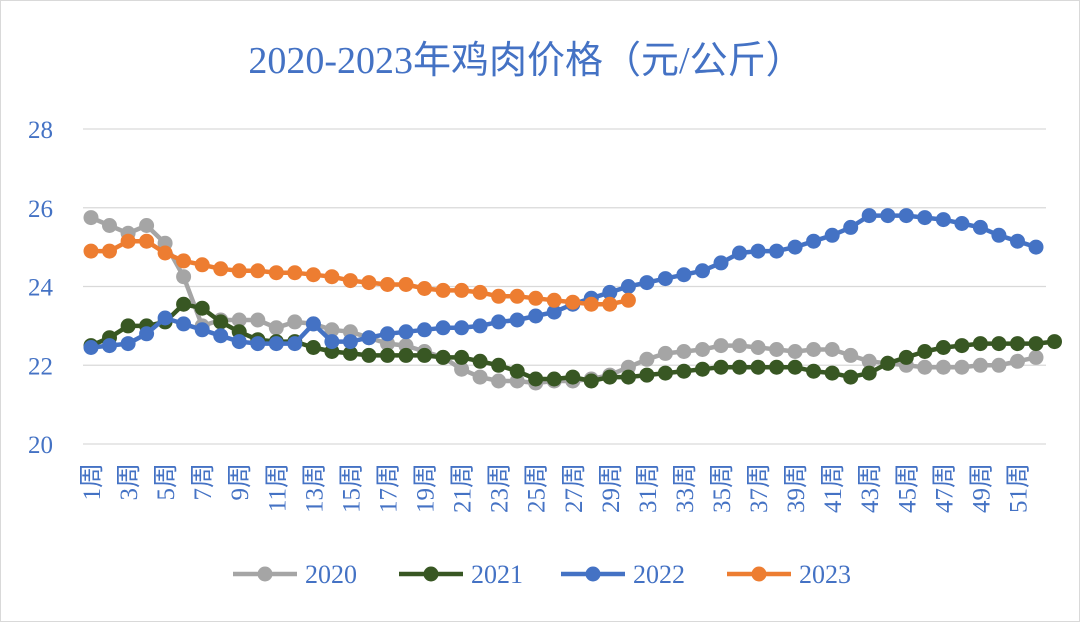  Describe the element at coordinates (870, 488) in the screenshot. I see `x-tick-label-week-43: 43周` at that location.